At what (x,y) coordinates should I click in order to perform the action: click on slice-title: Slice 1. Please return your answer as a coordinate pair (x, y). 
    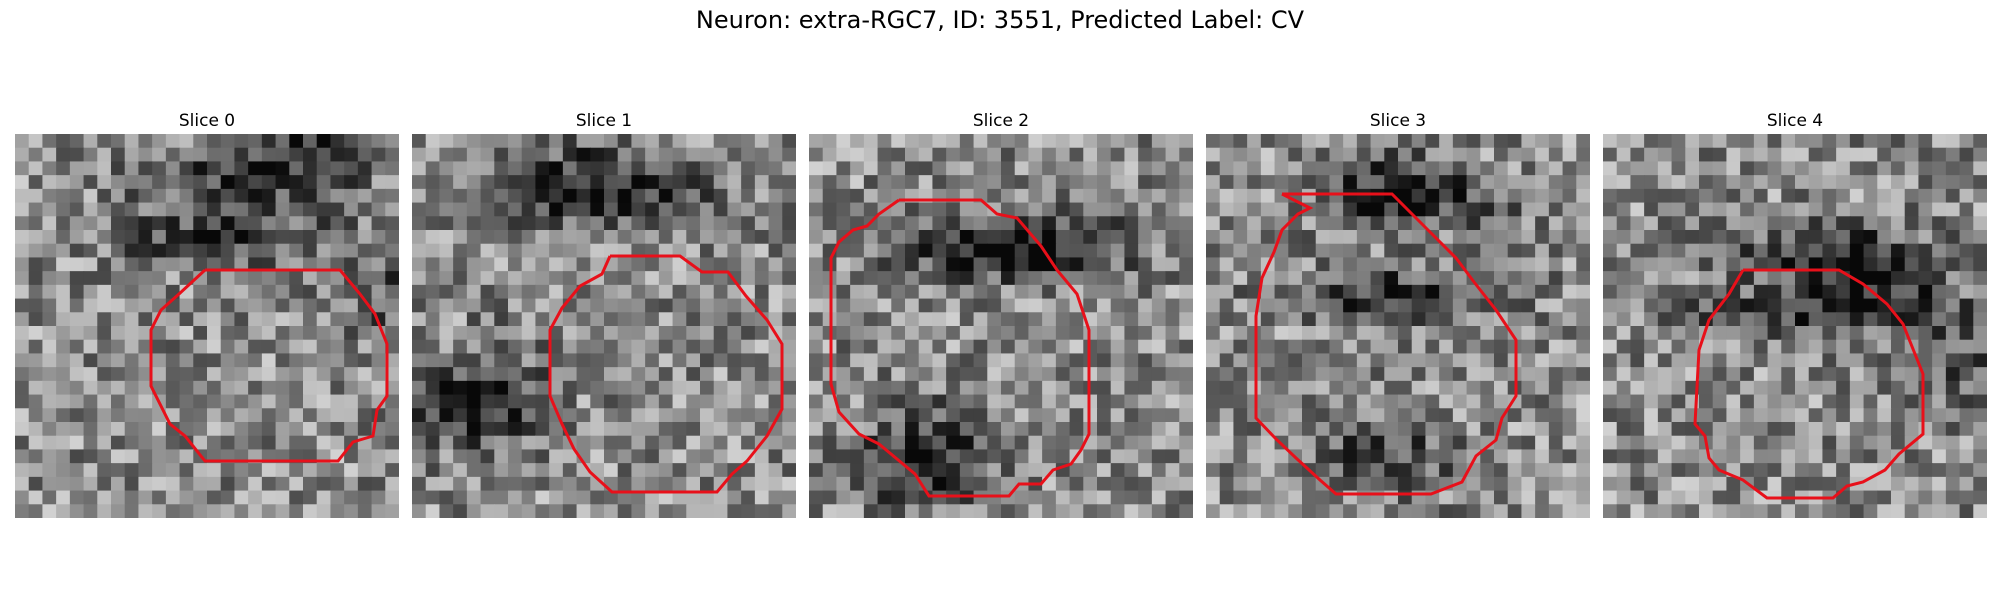
    Looking at the image, I should click on (604, 121).